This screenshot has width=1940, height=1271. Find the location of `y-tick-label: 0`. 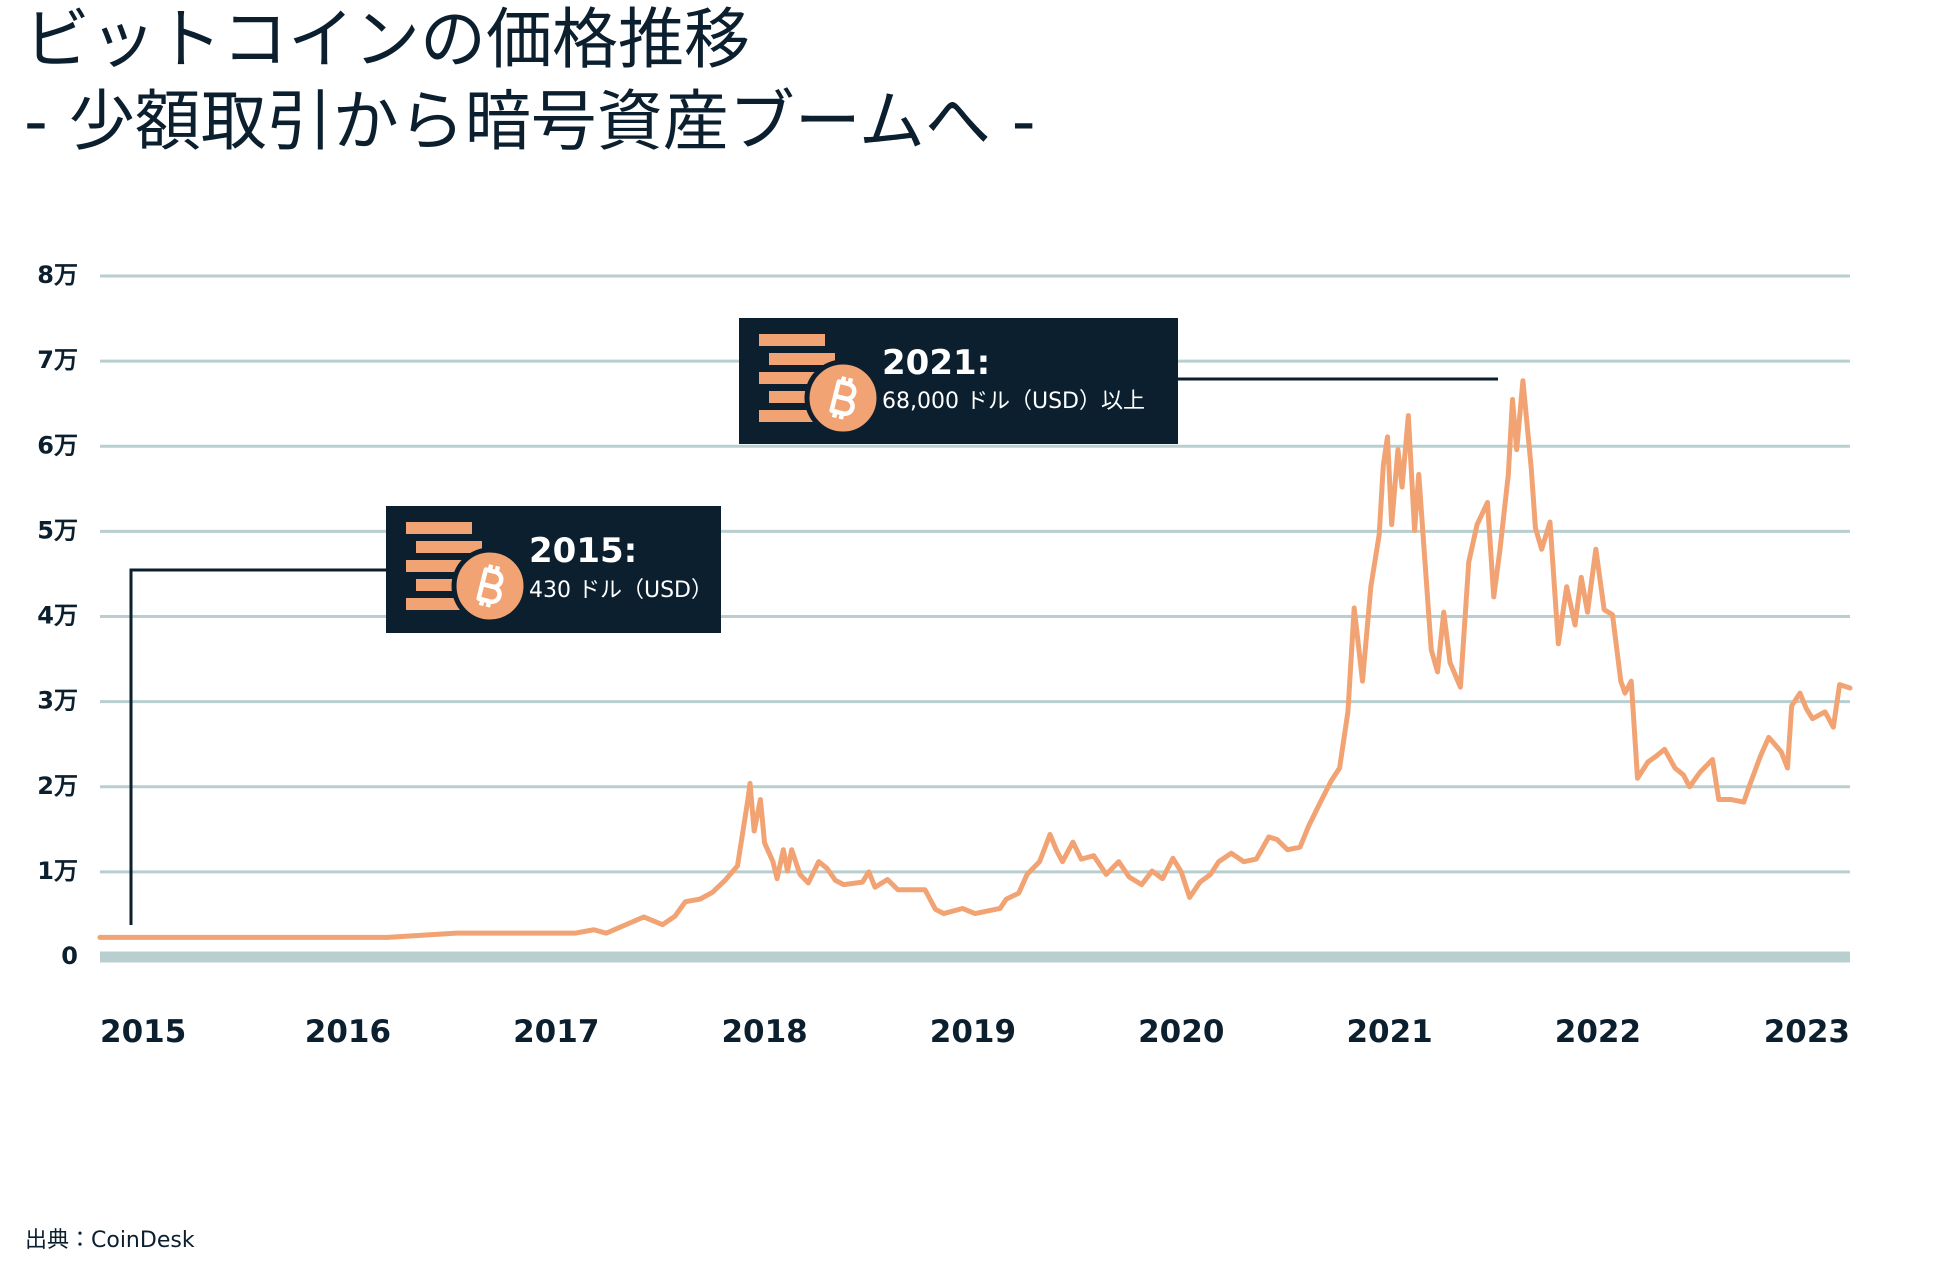

y-tick-label: 0 is located at coordinates (69, 956).